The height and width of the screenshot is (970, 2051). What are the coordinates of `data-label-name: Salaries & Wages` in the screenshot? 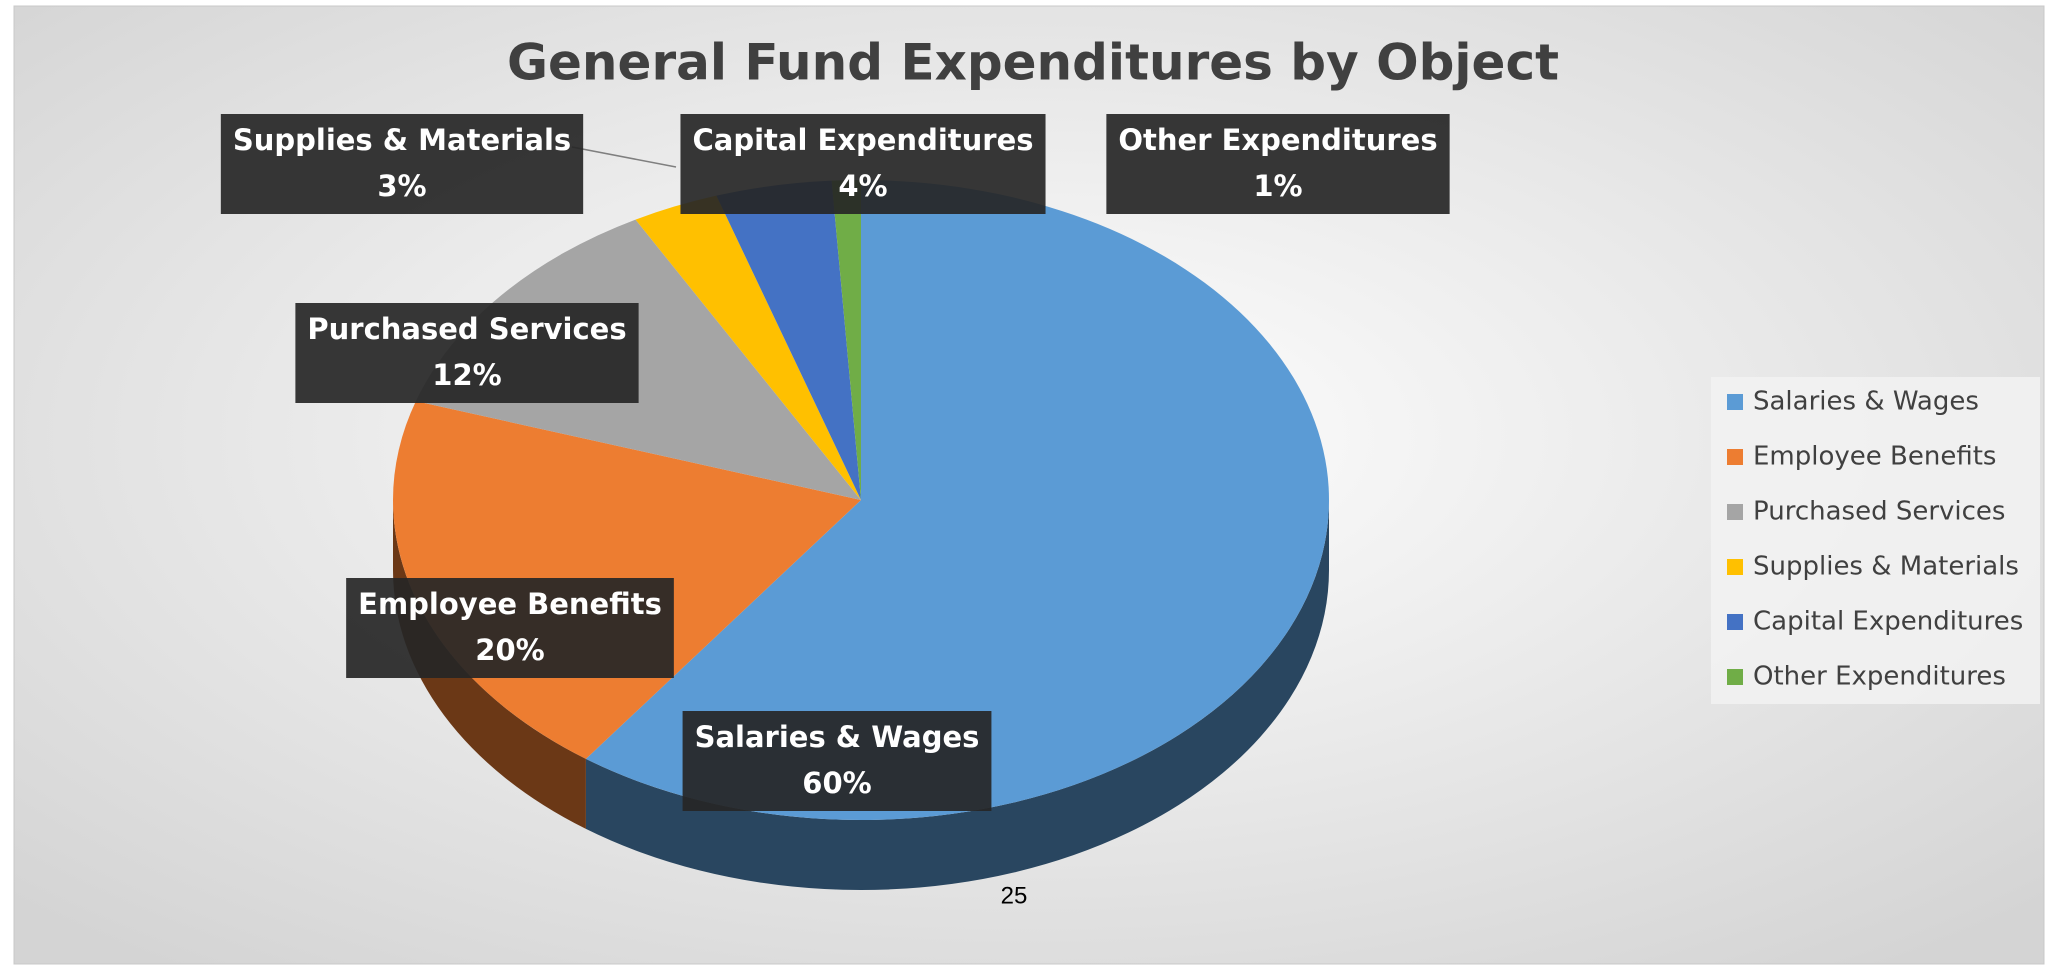 It's located at (837, 737).